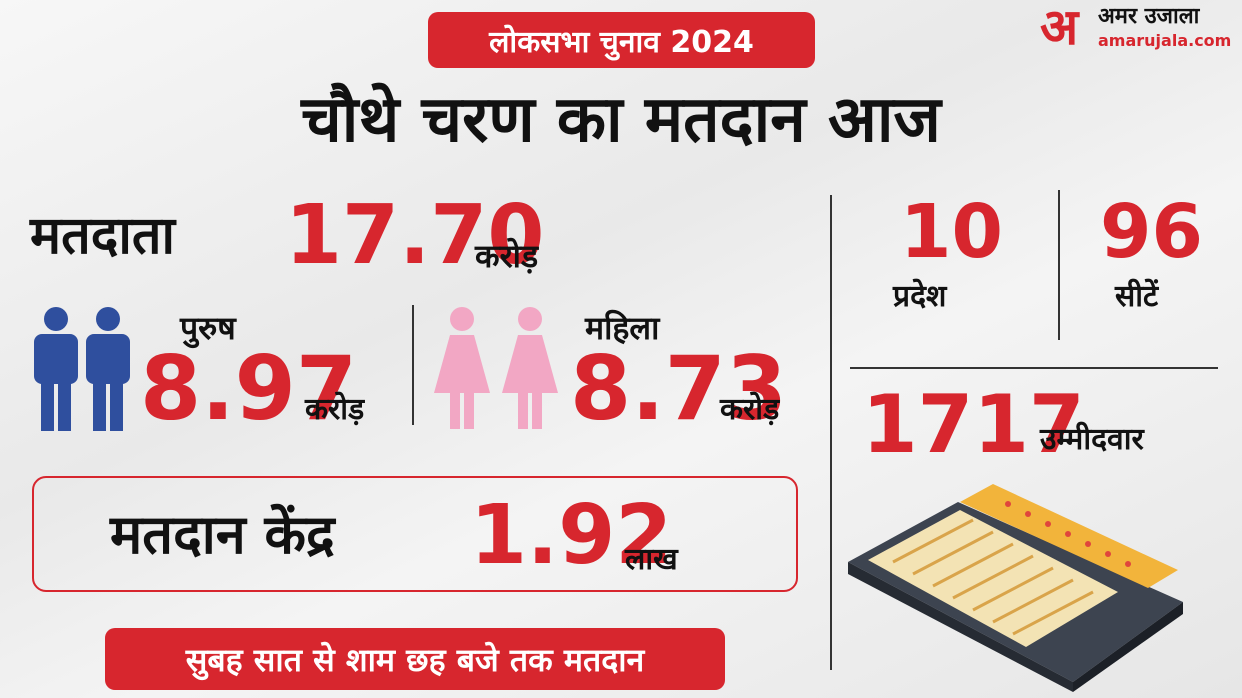 Image resolution: width=1242 pixels, height=698 pixels. Describe the element at coordinates (1151, 232) in the screenshot. I see `seats-value: 96` at that location.